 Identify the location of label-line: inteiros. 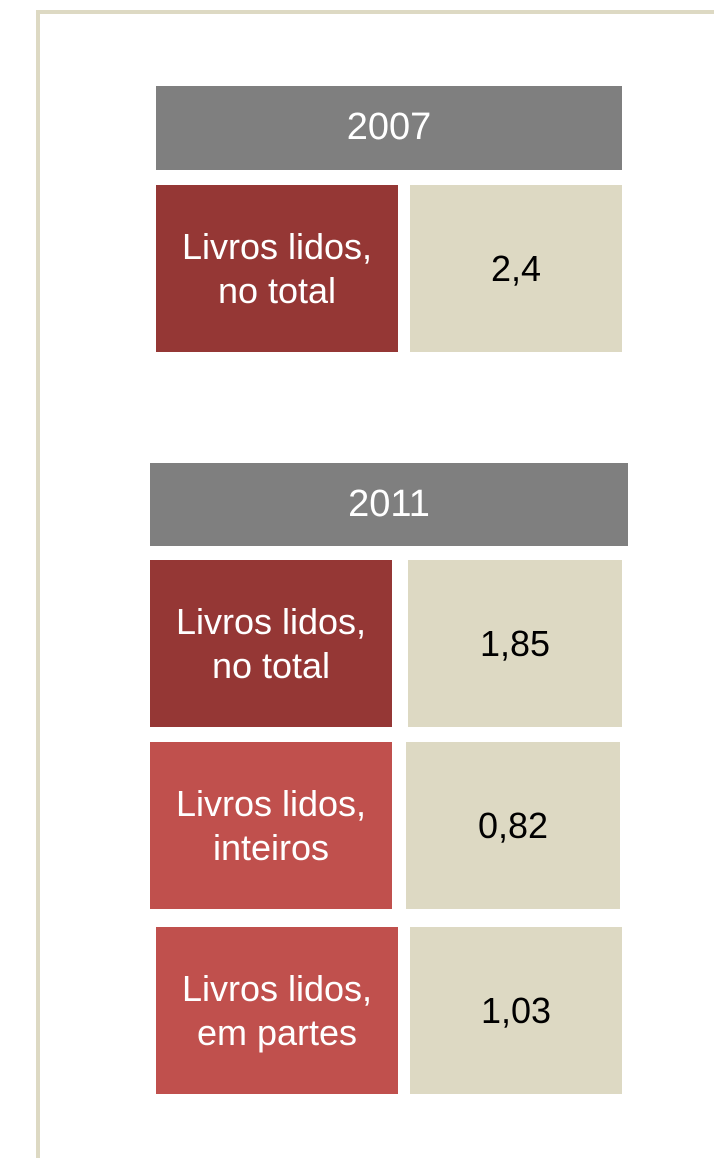
(271, 847).